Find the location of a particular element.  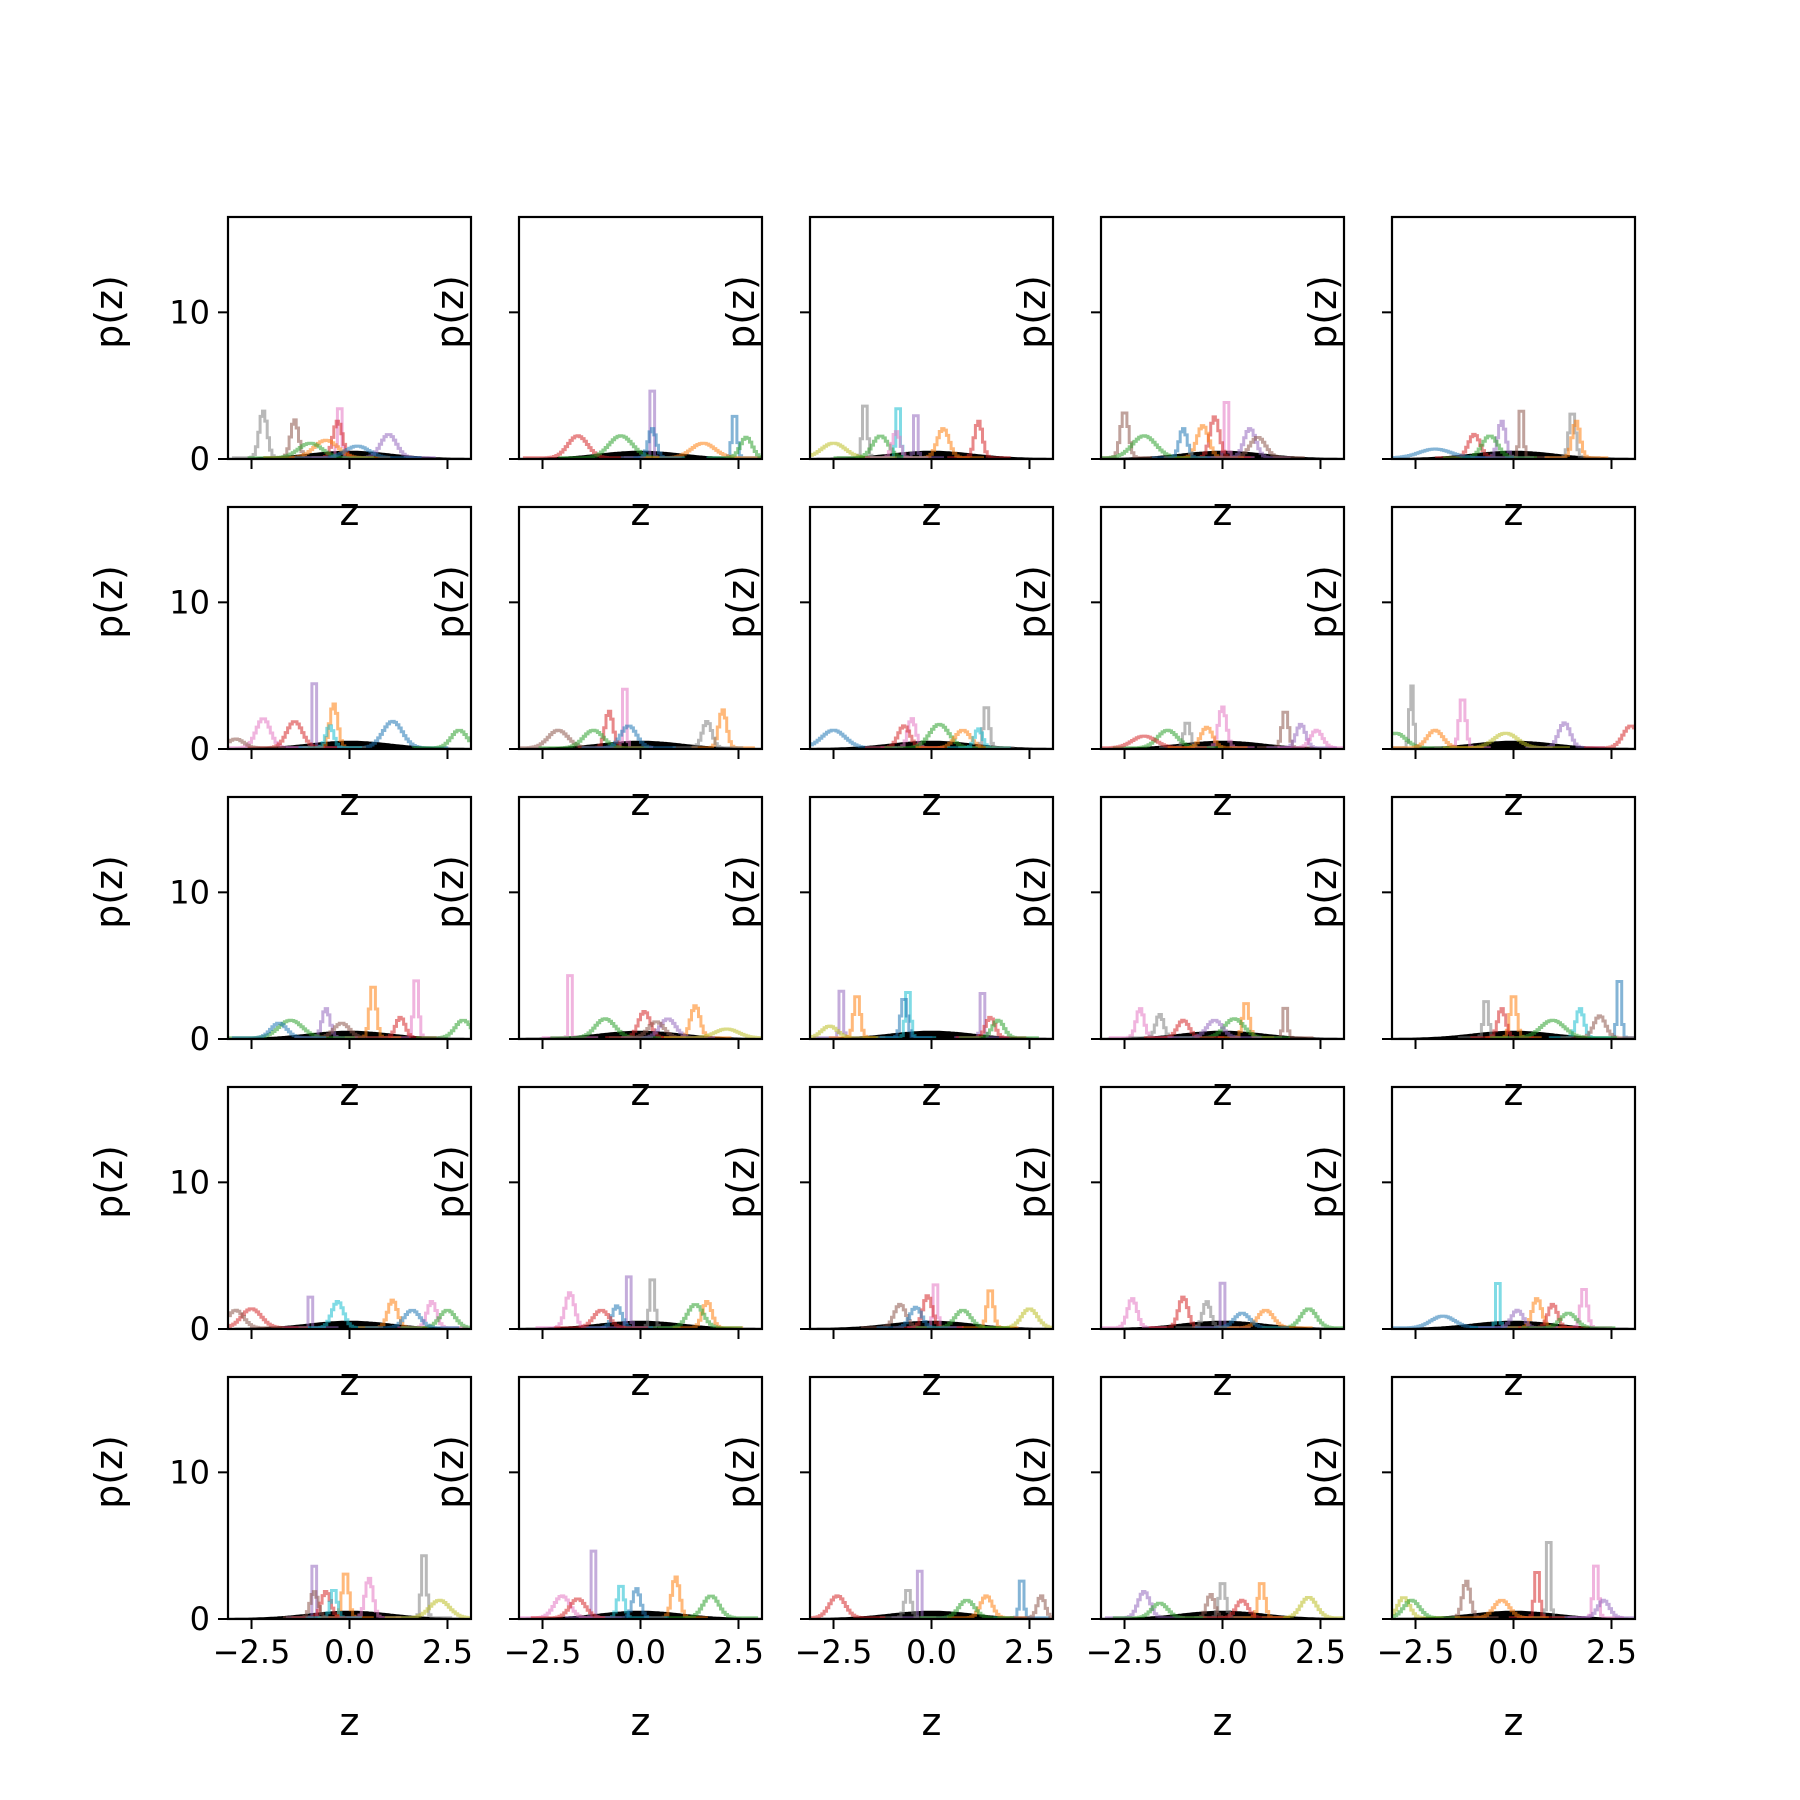

panel-20: z p(z) is located at coordinates (1469, 1244).